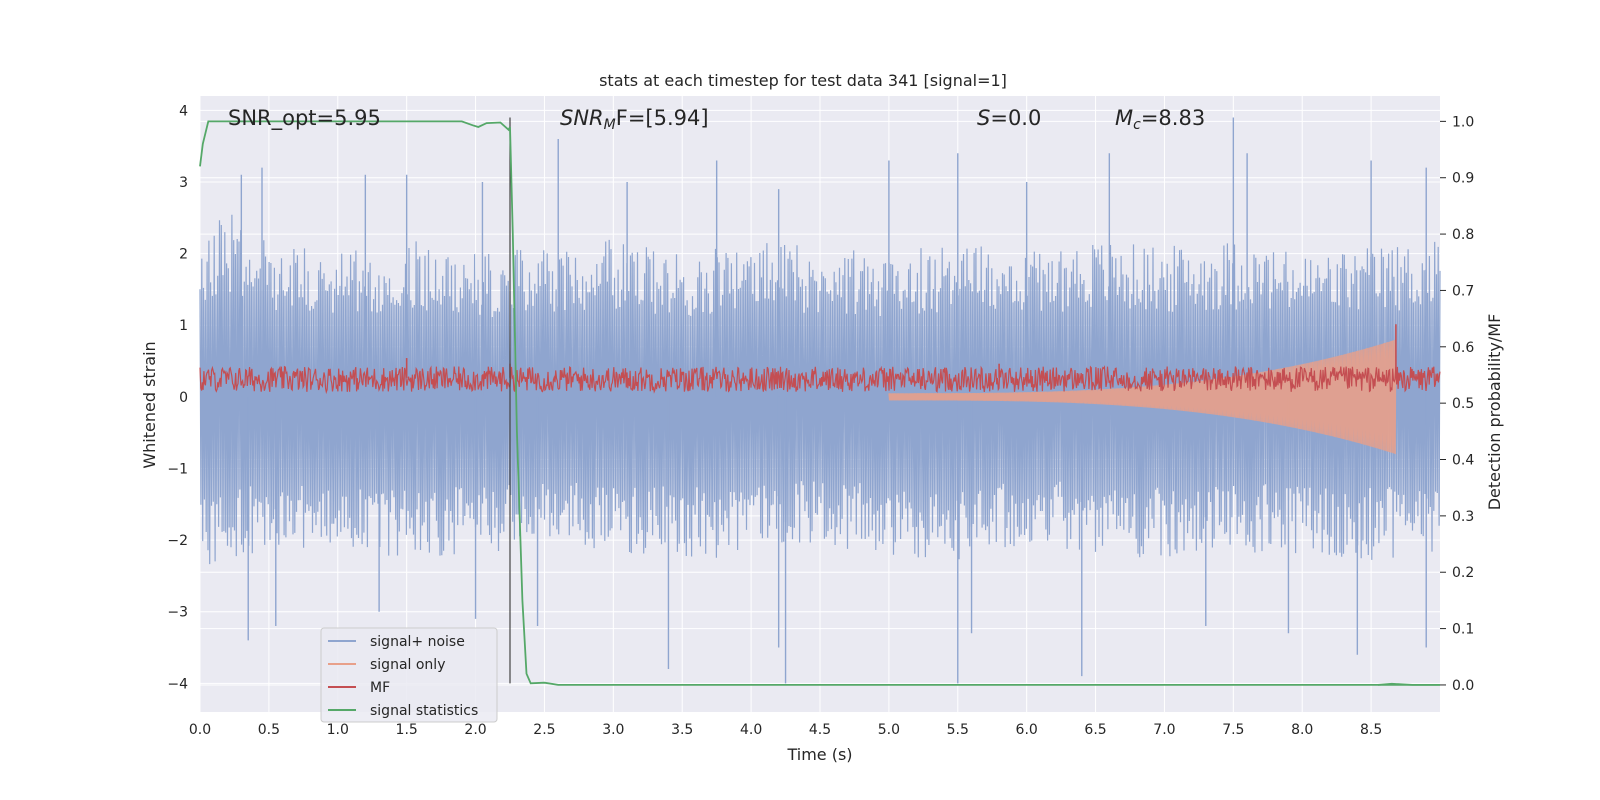 The image size is (1600, 800). I want to click on right-y-tick-label: 0.3, so click(1463, 517).